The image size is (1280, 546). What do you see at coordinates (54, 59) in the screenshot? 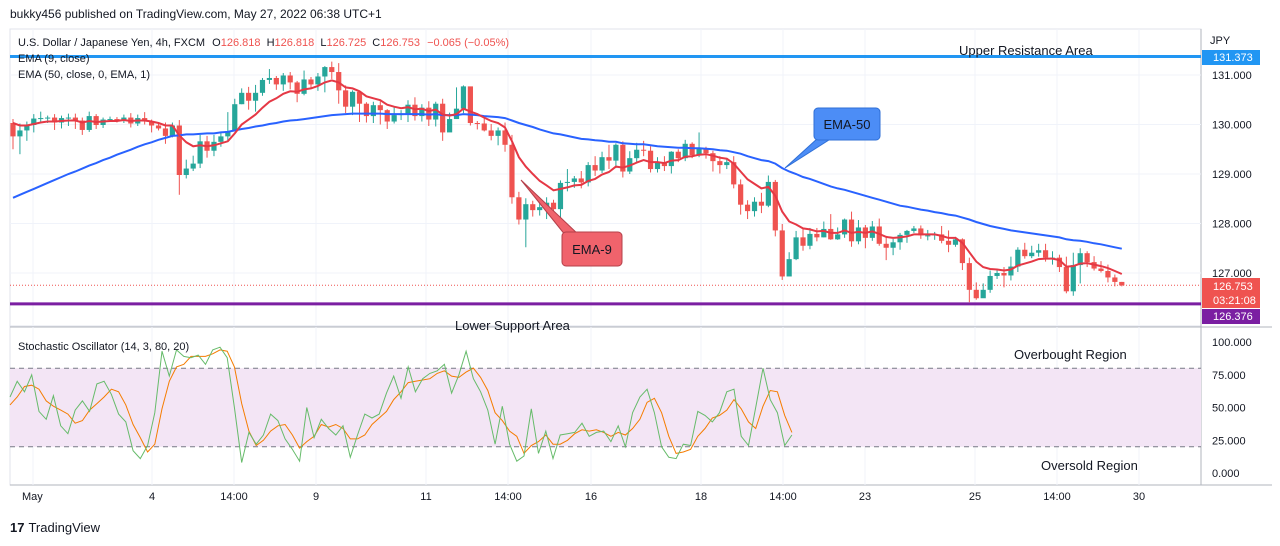
I see `legend-ema9: EMA (9, close)` at bounding box center [54, 59].